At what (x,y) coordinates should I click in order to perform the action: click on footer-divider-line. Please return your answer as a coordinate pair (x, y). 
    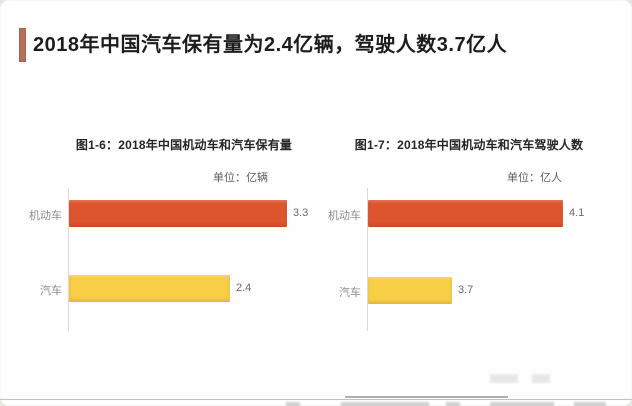
    Looking at the image, I should click on (316, 399).